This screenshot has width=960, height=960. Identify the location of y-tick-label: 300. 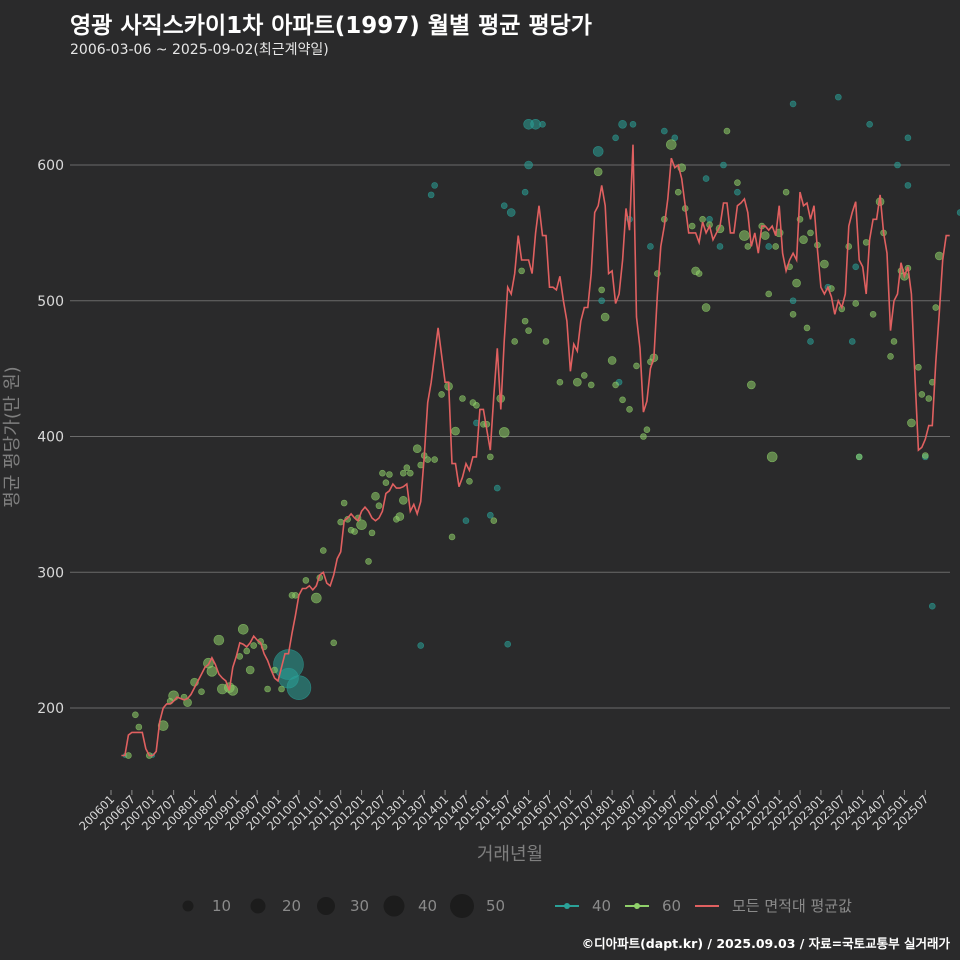
(50, 573).